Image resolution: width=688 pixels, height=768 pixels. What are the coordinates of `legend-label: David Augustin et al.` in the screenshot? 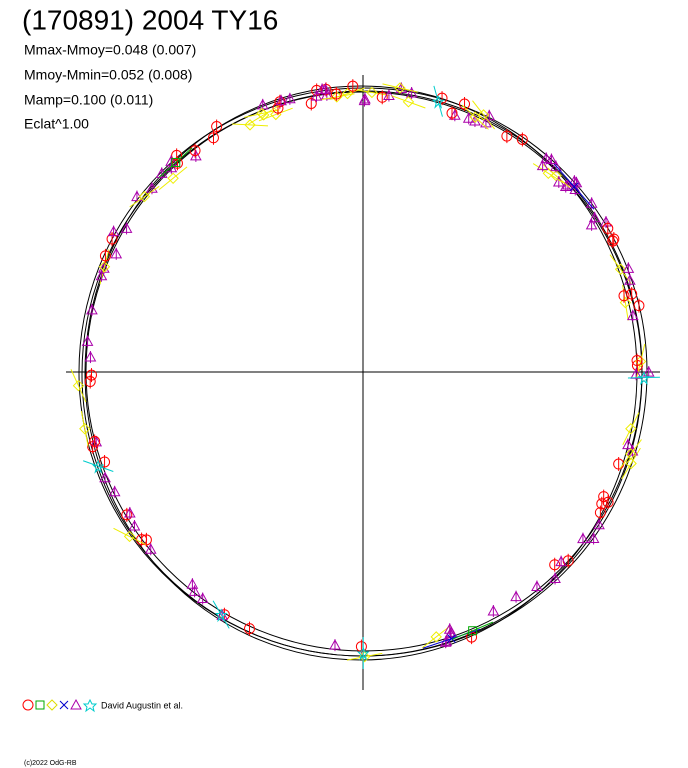 It's located at (142, 705).